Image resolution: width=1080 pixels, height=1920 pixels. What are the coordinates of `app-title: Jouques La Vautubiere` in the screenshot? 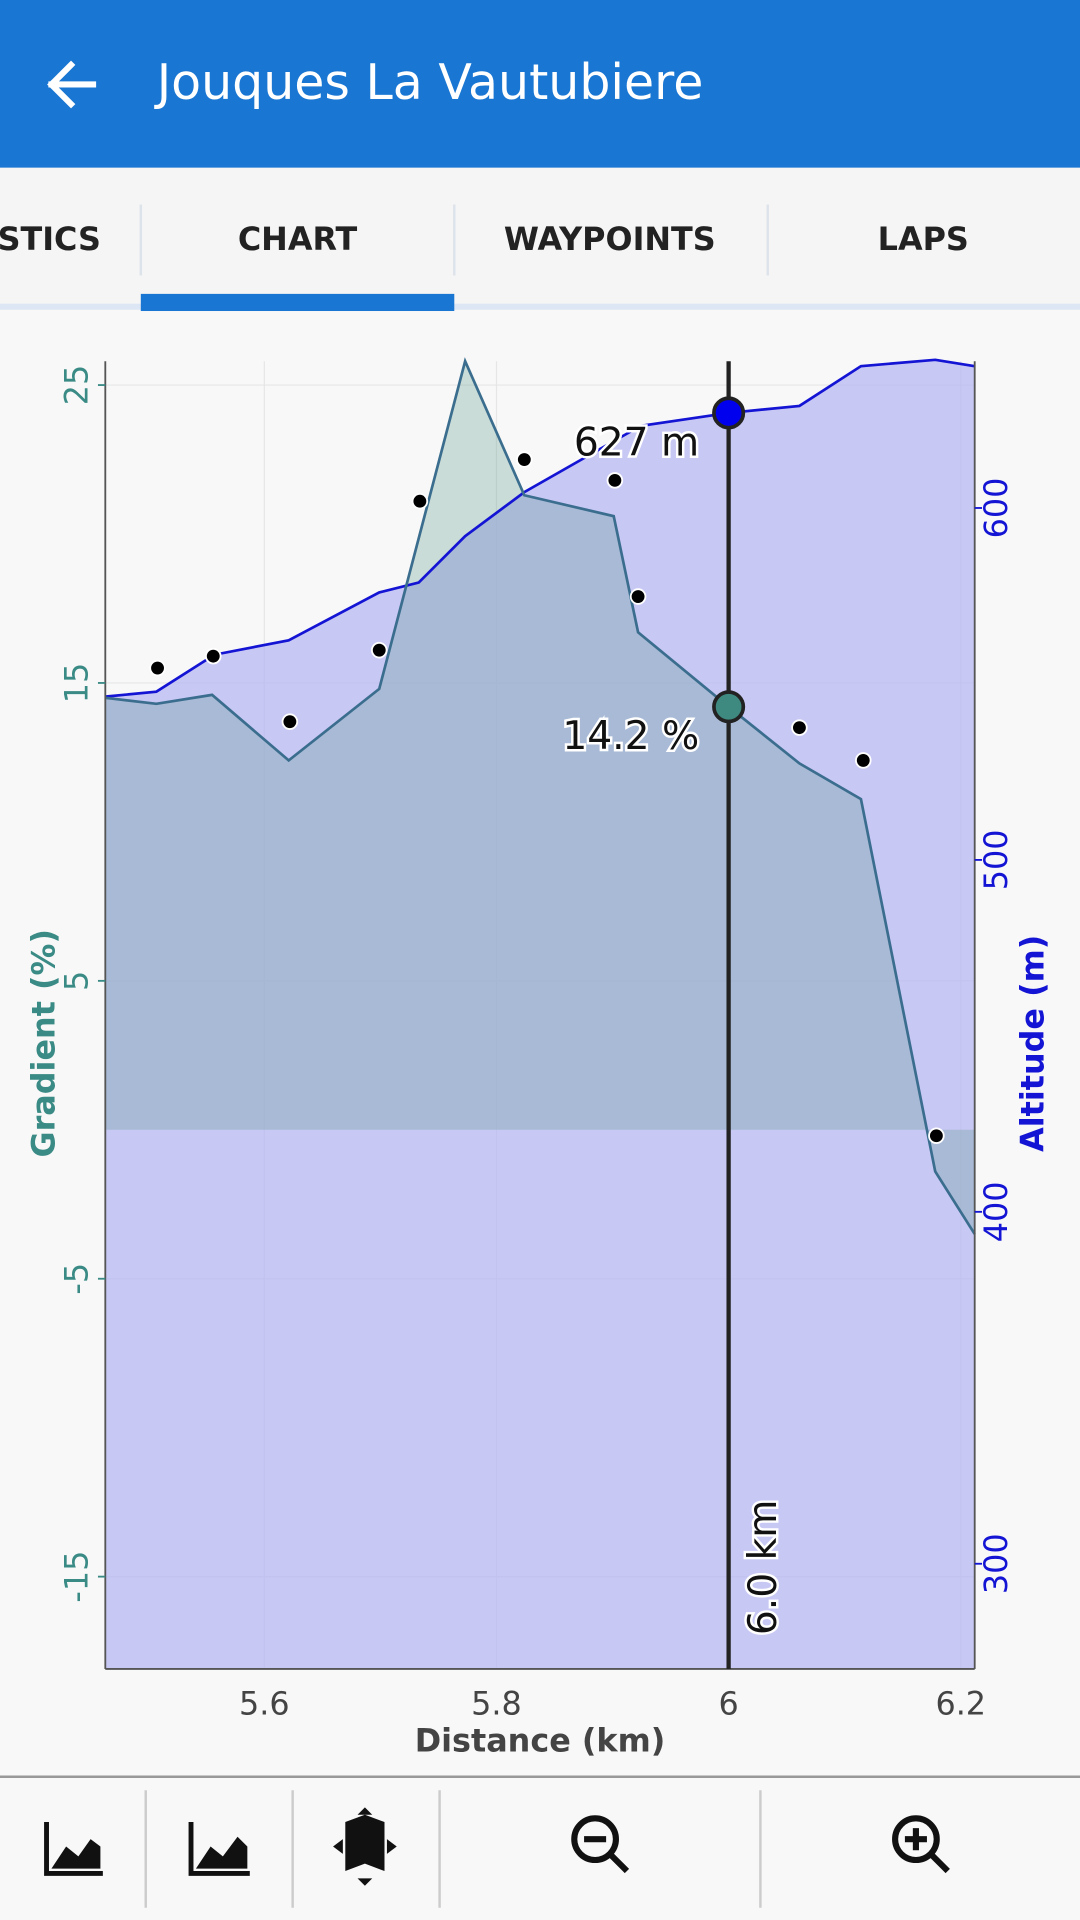 It's located at (429, 82).